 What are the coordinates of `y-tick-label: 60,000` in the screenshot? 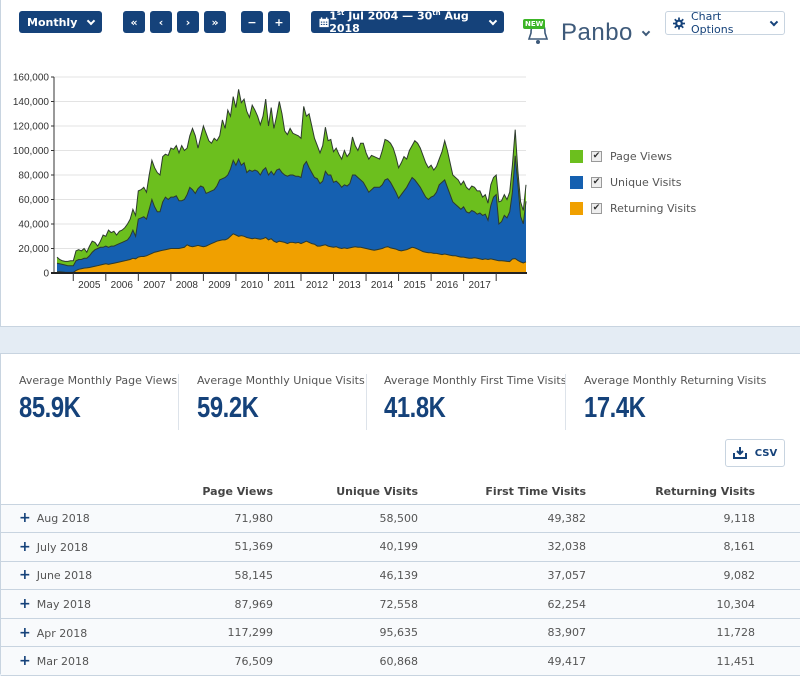 It's located at (33, 200).